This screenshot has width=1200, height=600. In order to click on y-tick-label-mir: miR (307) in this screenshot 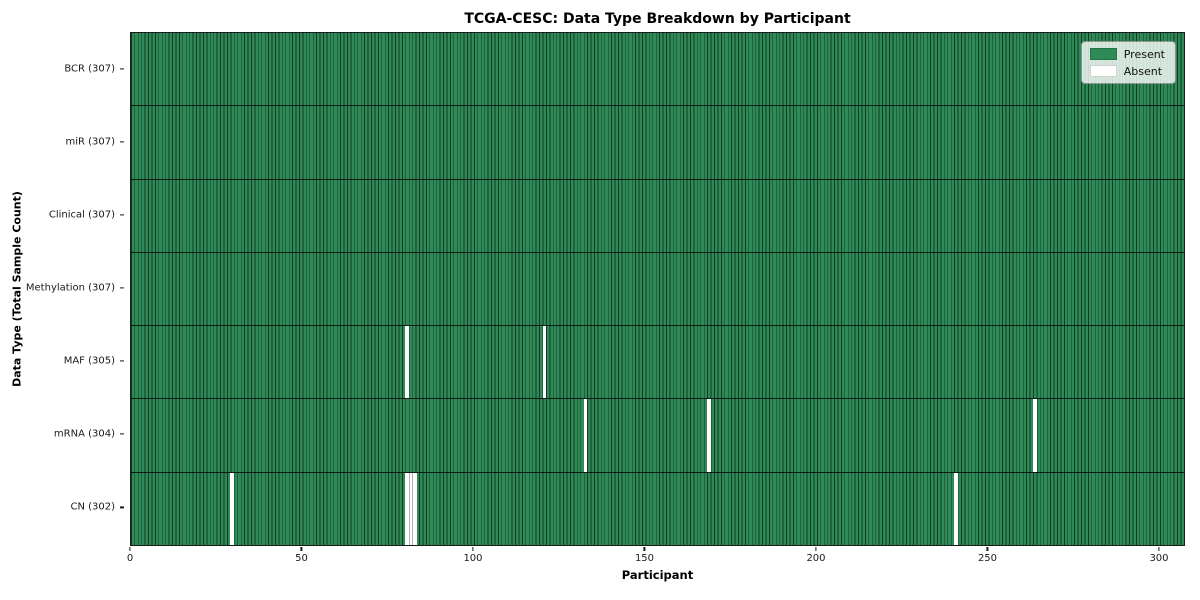, I will do `click(90, 142)`.